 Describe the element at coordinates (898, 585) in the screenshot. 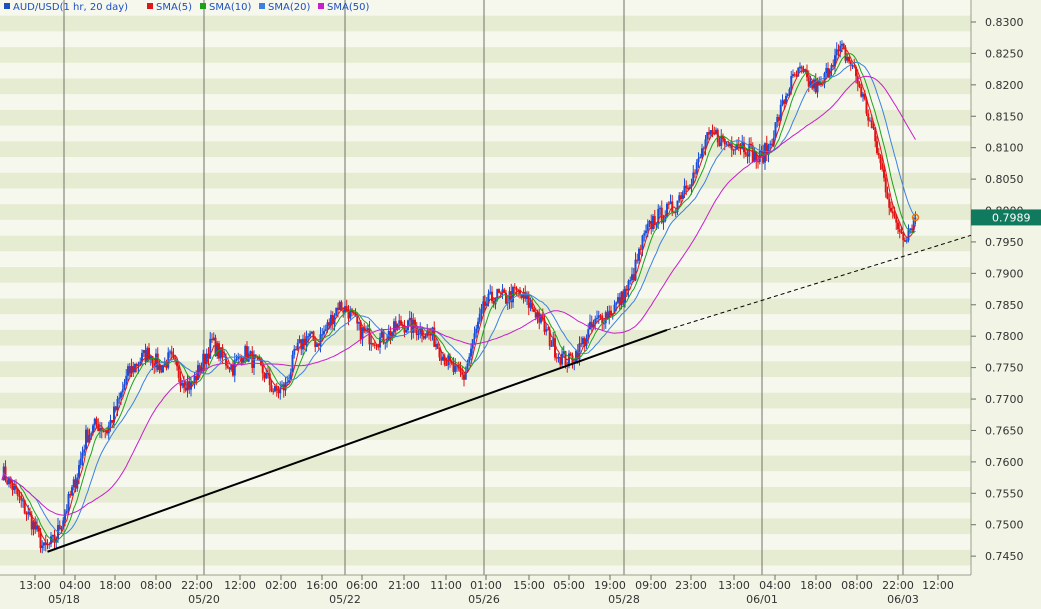

I see `x-tick-label: 22:00` at that location.